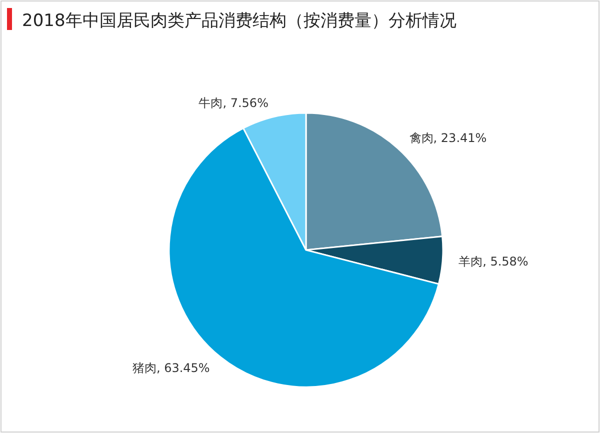 The image size is (600, 433). Describe the element at coordinates (233, 103) in the screenshot. I see `slice-label: 牛肉, 7.56%` at that location.